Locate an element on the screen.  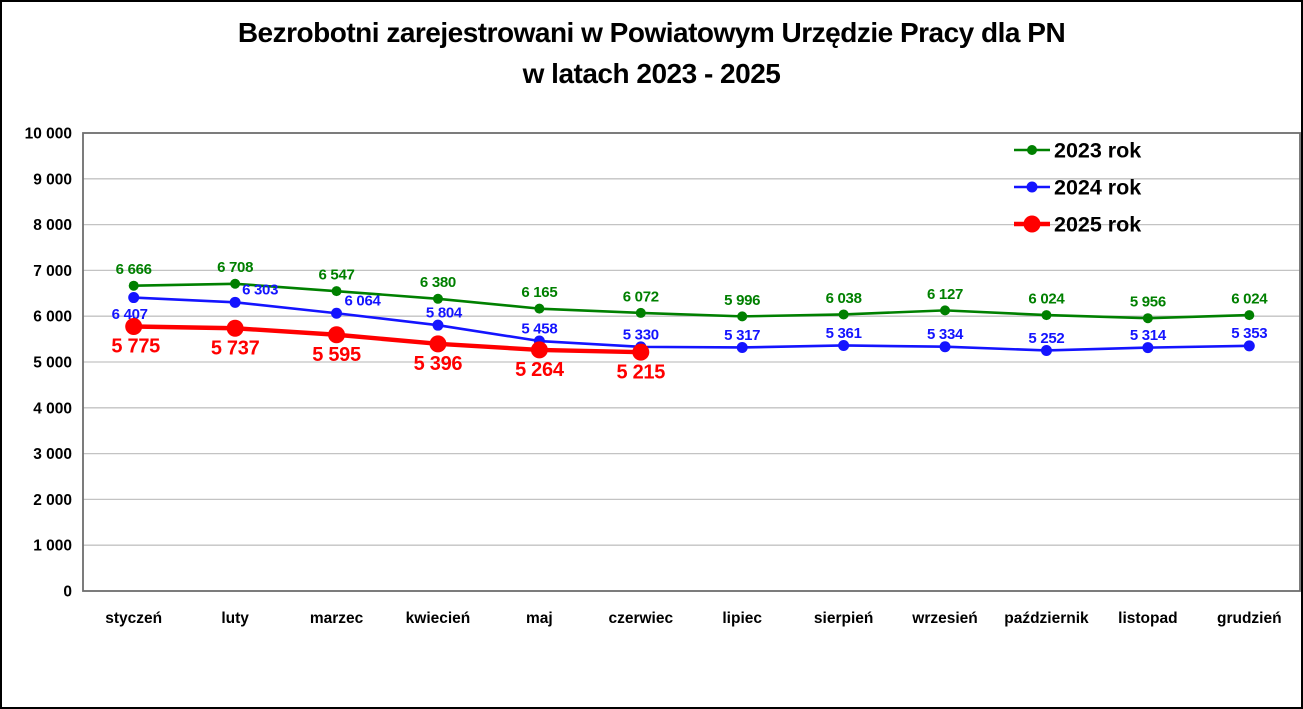
legend-label-2024-rok: 2024 rok is located at coordinates (1097, 188).